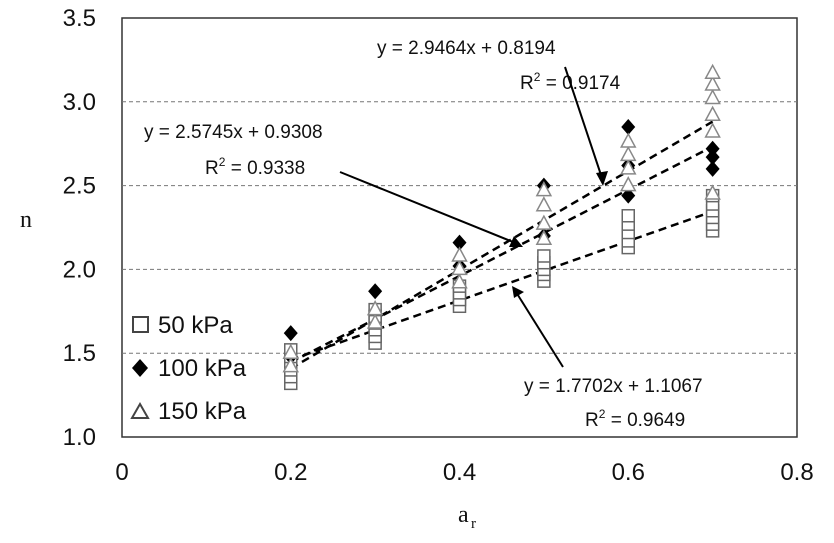  I want to click on x-tick-label: 0, so click(121, 472).